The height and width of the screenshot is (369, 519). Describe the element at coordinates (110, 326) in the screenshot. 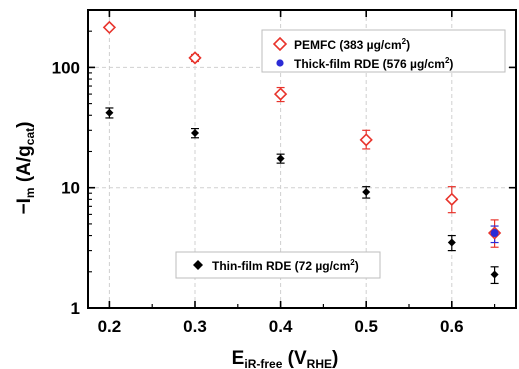

I see `x-tick-label: 0.2` at that location.